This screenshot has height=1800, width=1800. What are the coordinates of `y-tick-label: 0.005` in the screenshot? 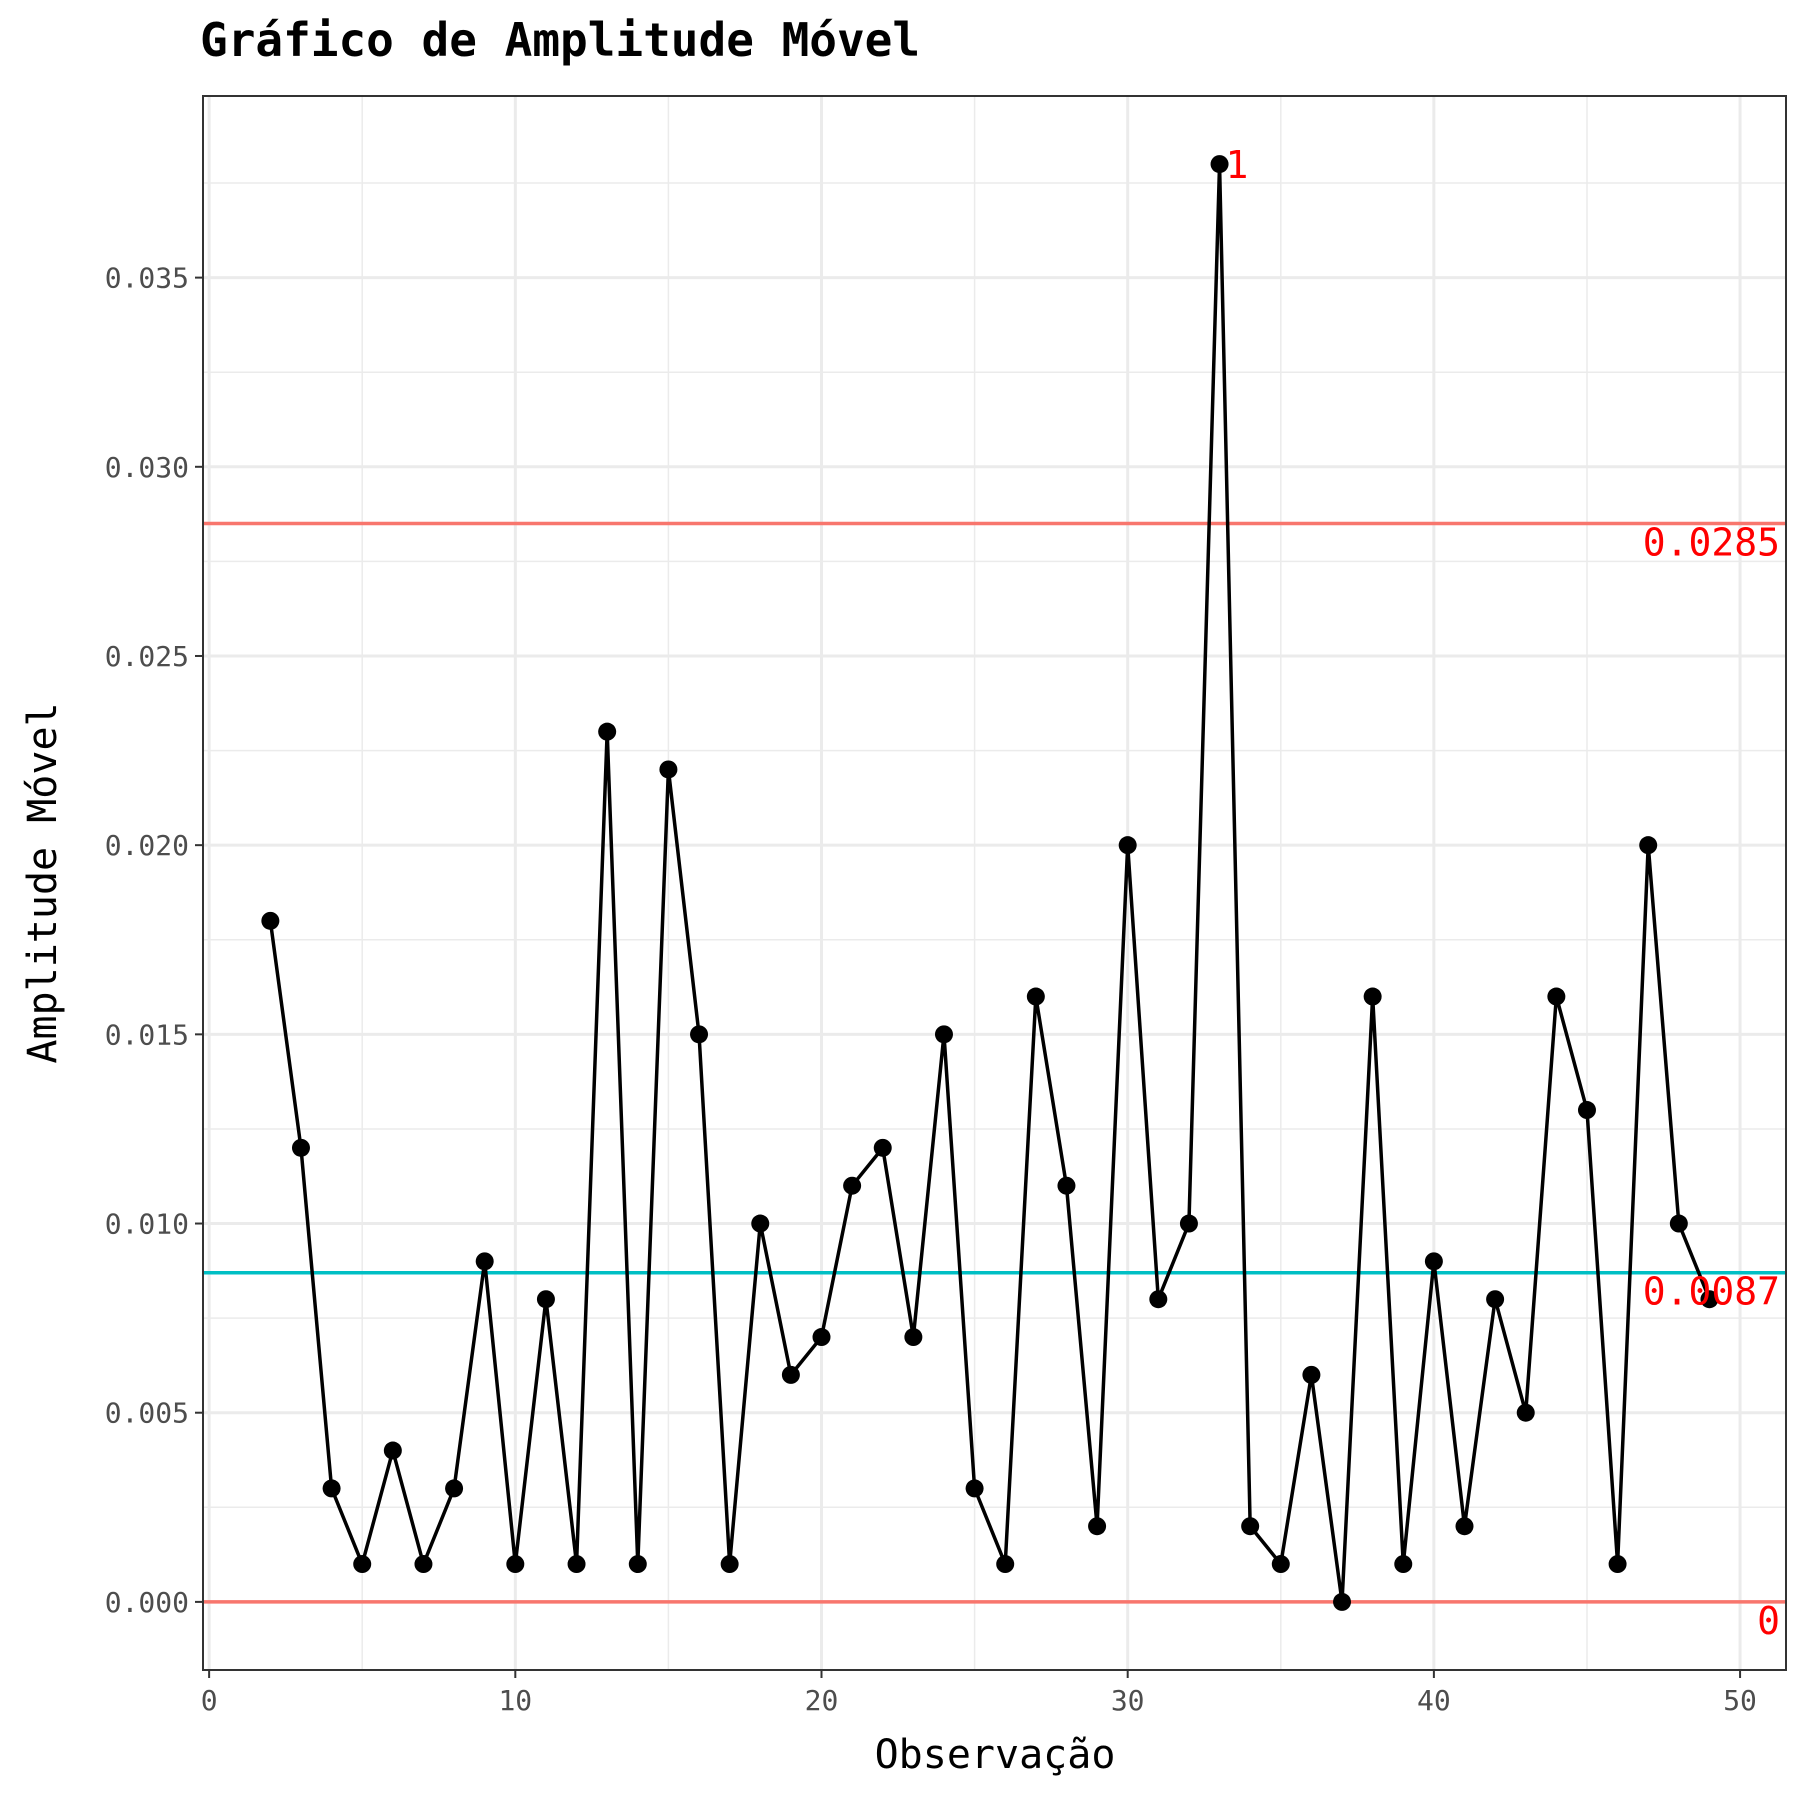 It's located at (147, 1413).